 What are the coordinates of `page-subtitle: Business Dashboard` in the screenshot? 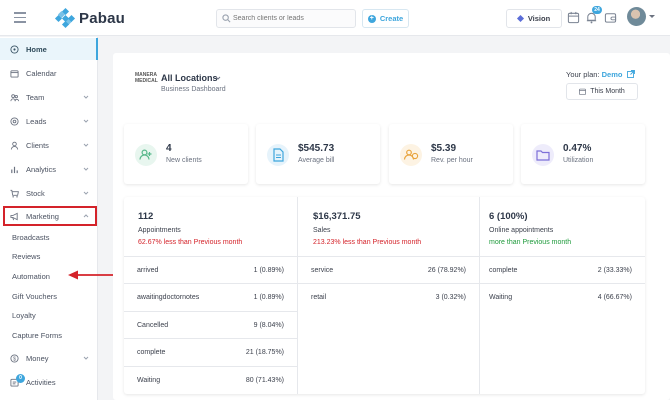 It's located at (193, 89).